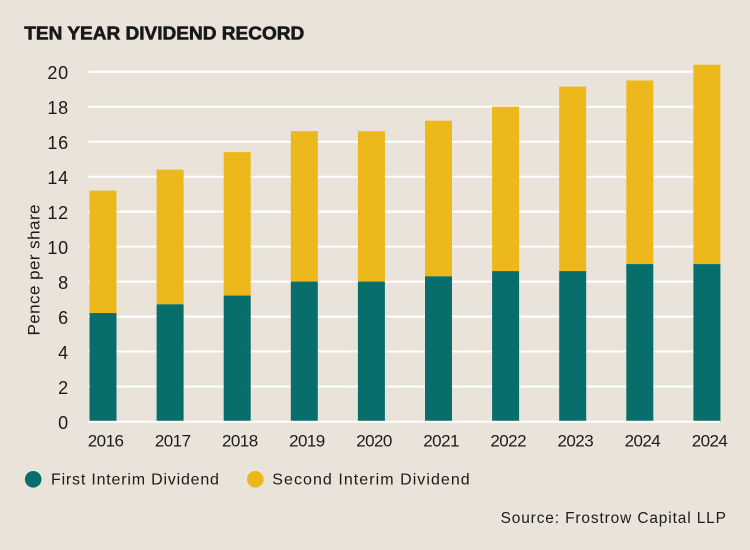 Image resolution: width=750 pixels, height=550 pixels. Describe the element at coordinates (371, 479) in the screenshot. I see `svg-text: Second Interim Dividend` at that location.